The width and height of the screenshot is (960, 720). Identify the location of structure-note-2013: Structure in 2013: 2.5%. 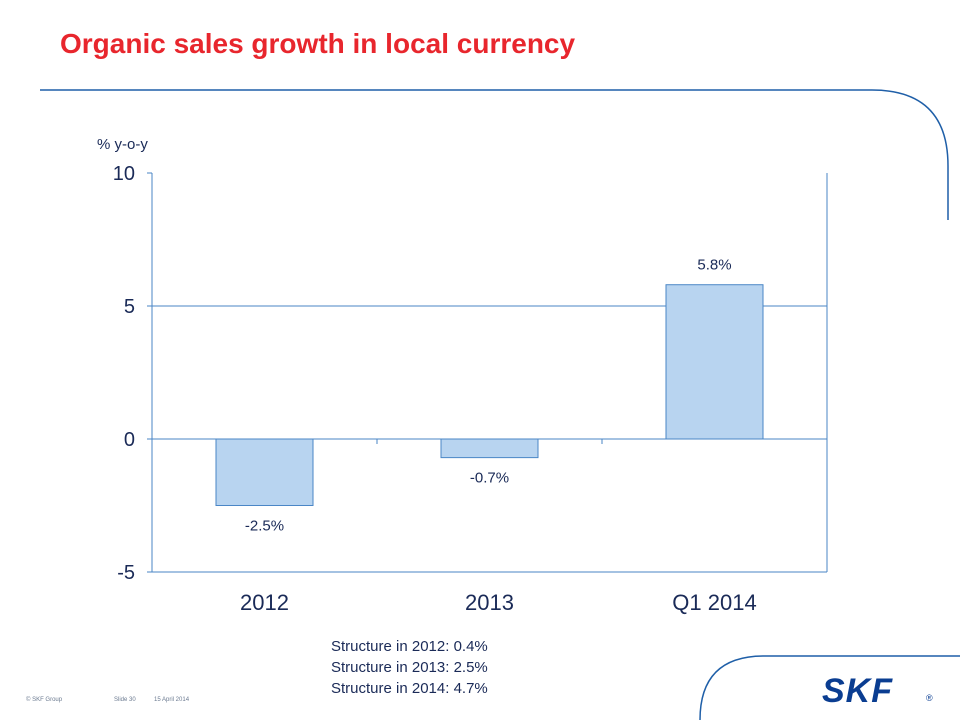
(409, 667).